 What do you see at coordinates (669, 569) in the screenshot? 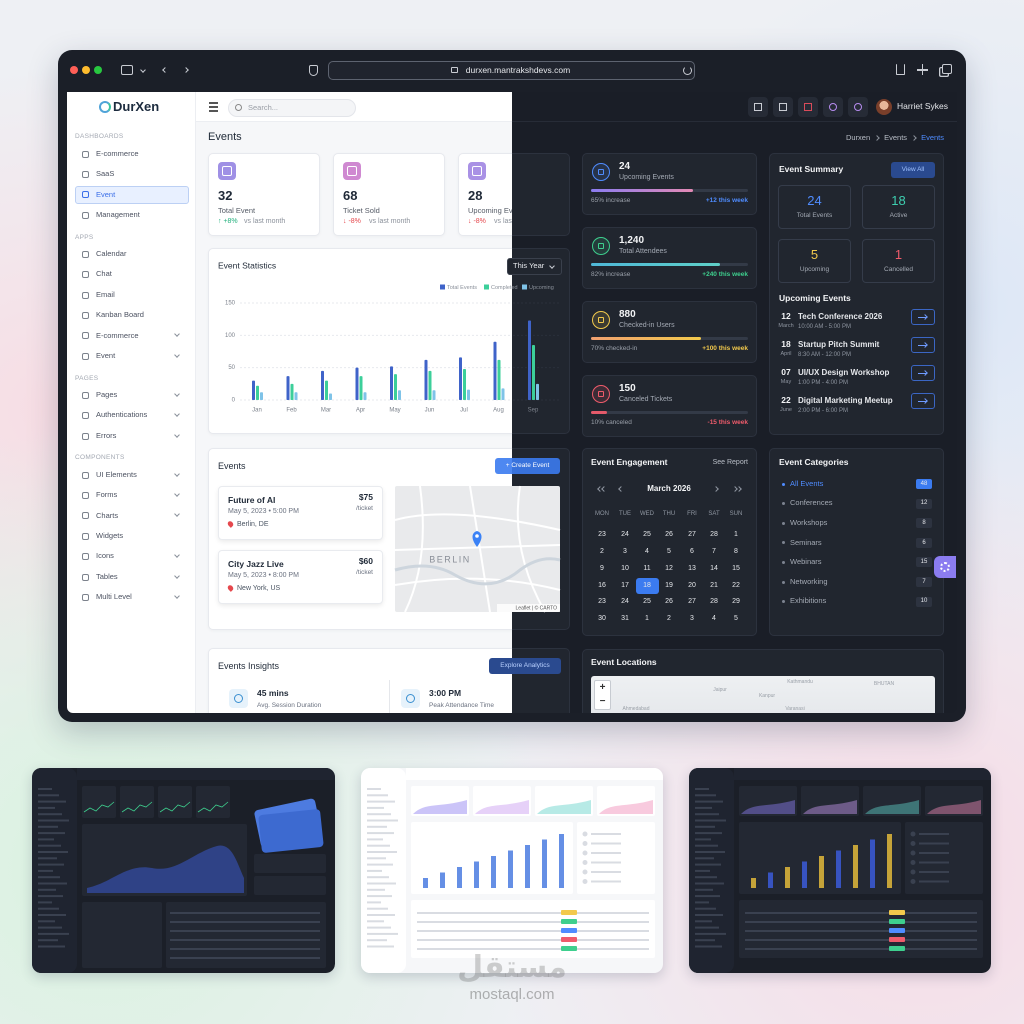
I see `calendar-day: 12` at bounding box center [669, 569].